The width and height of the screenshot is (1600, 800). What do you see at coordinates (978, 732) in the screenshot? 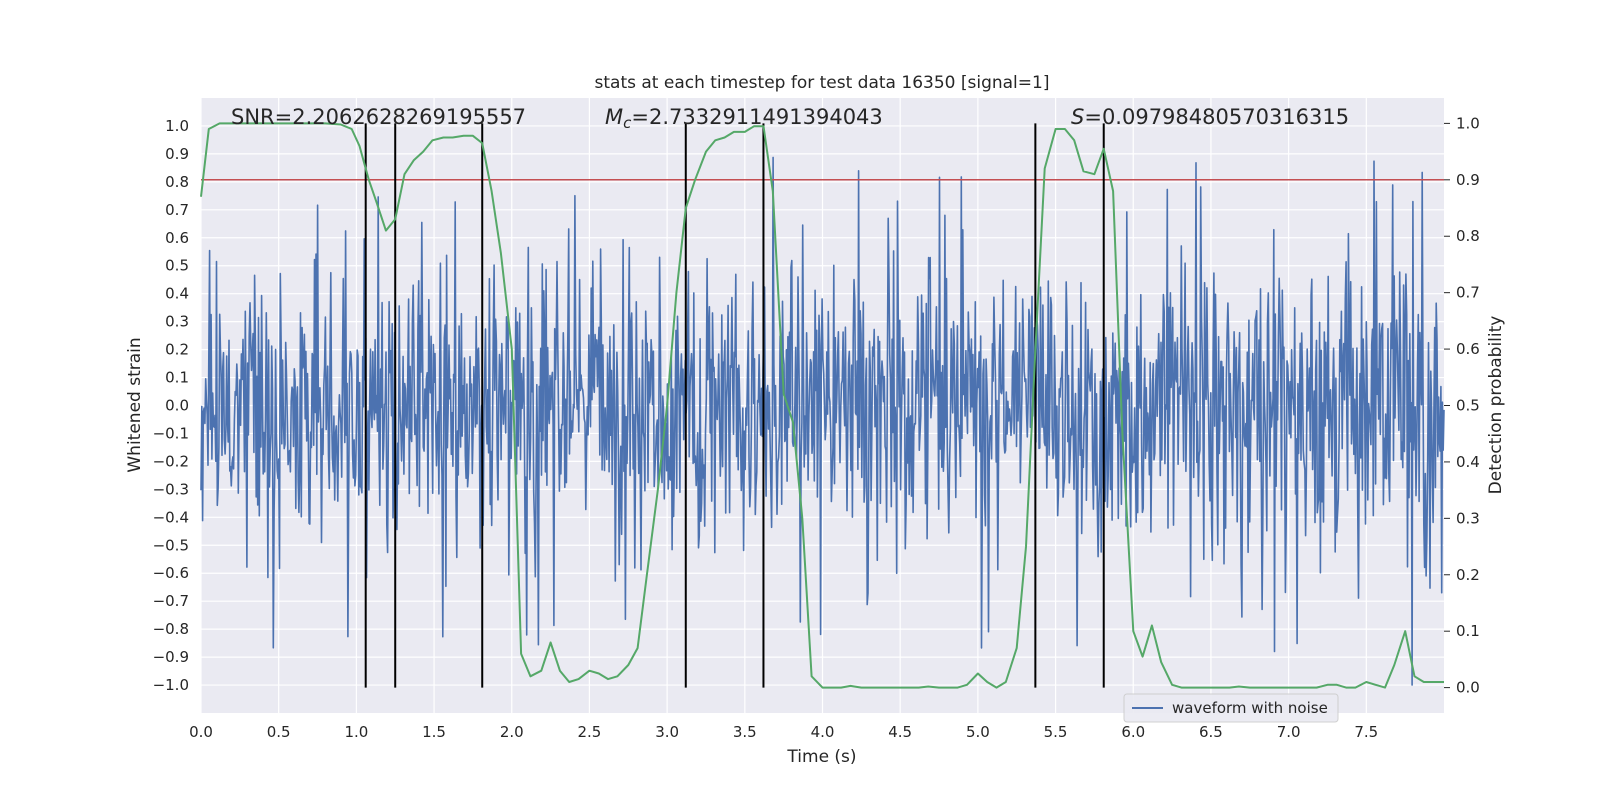
I see `x-tick-label: 5.0` at bounding box center [978, 732].